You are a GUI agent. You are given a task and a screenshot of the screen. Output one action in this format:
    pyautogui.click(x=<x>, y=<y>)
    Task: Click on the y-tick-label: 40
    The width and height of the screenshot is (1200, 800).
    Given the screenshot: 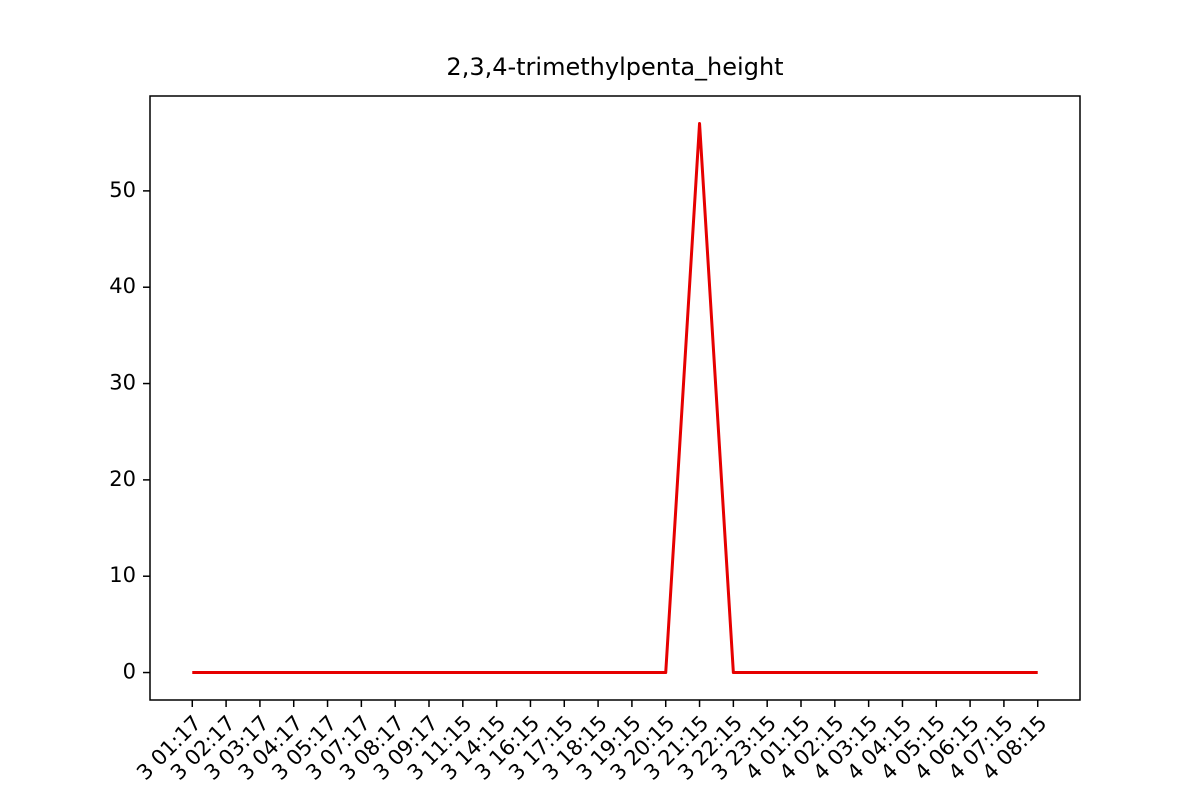 What is the action you would take?
    pyautogui.click(x=122, y=286)
    